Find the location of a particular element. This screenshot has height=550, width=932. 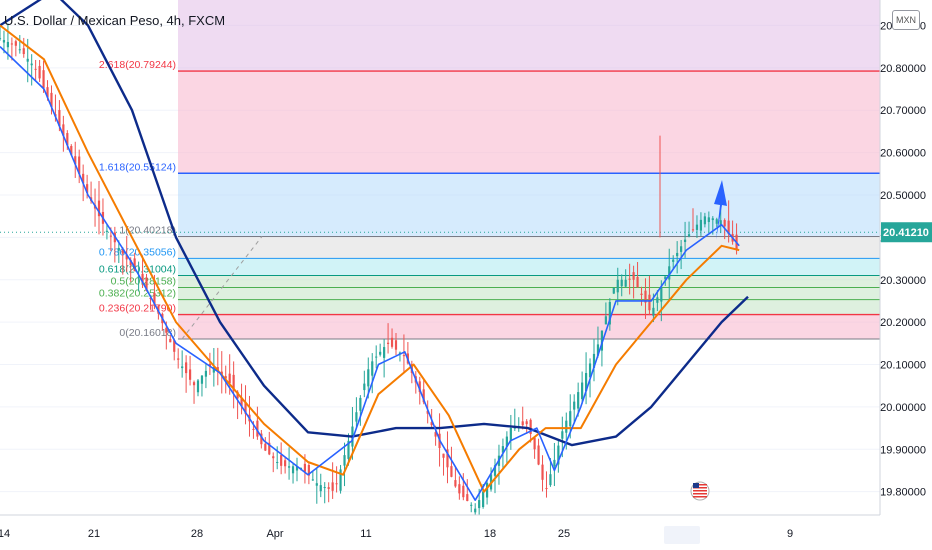

current-price-bg is located at coordinates (906, 232).